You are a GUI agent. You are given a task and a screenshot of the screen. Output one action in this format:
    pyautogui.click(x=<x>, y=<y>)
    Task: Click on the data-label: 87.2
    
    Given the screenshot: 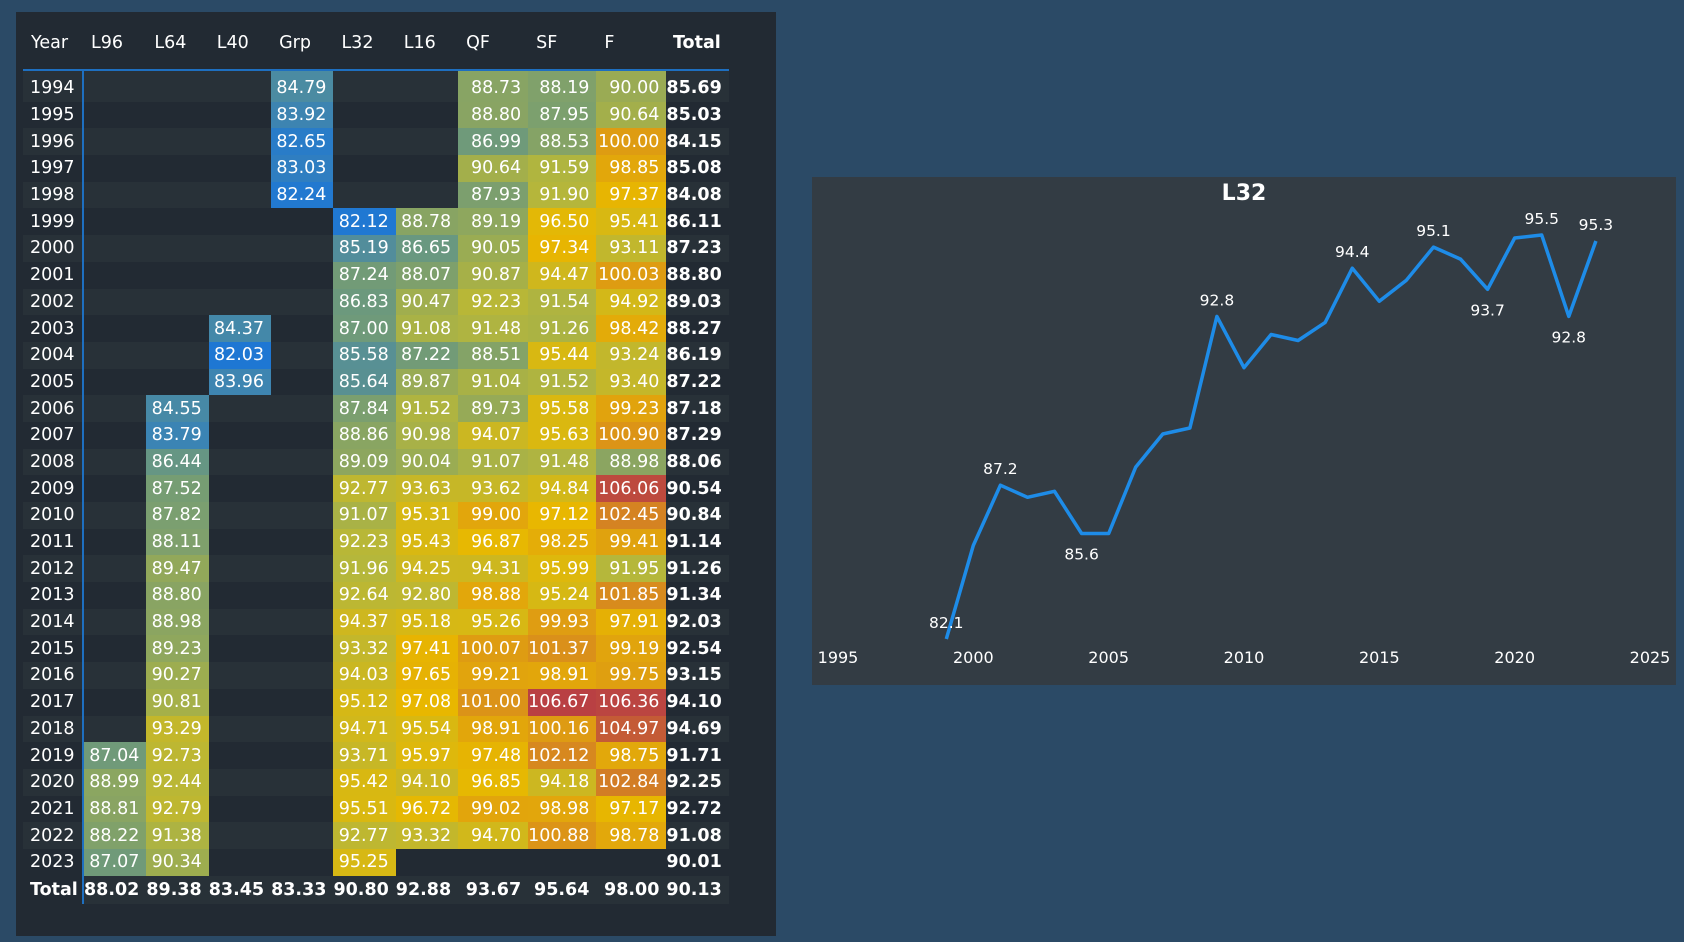 What is the action you would take?
    pyautogui.click(x=1000, y=469)
    